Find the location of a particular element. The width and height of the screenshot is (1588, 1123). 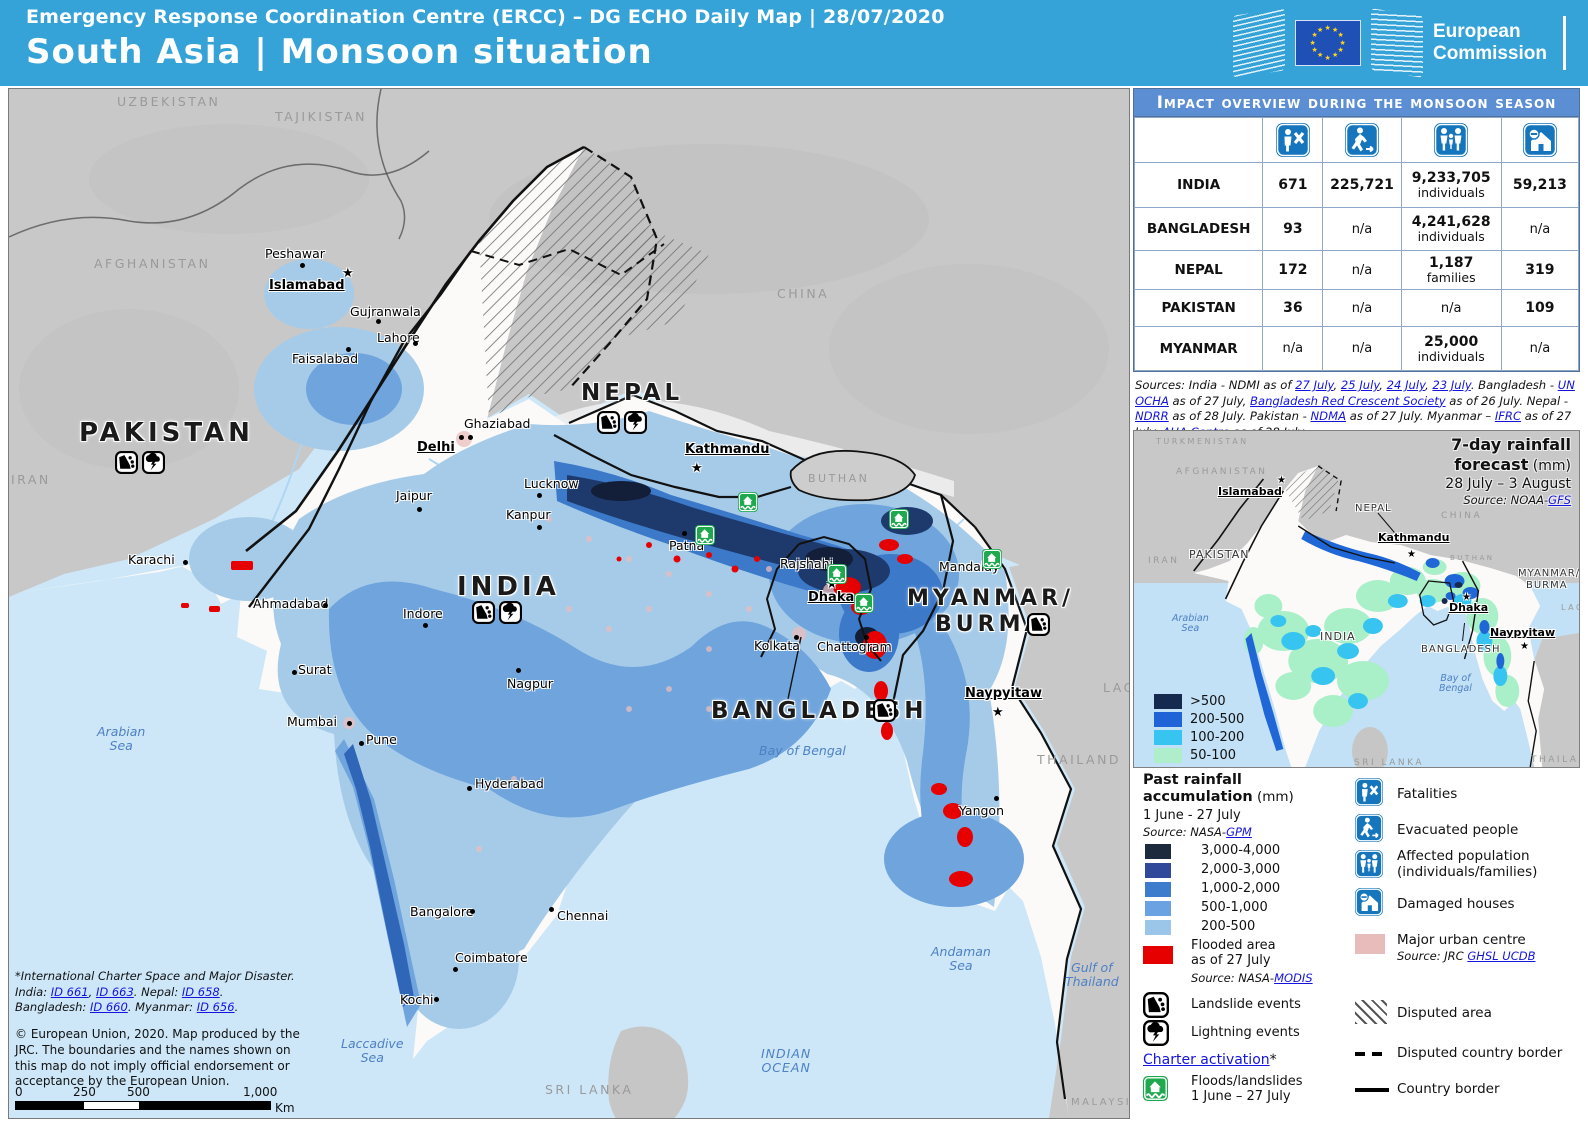

city-dot-patna is located at coordinates (684, 533).